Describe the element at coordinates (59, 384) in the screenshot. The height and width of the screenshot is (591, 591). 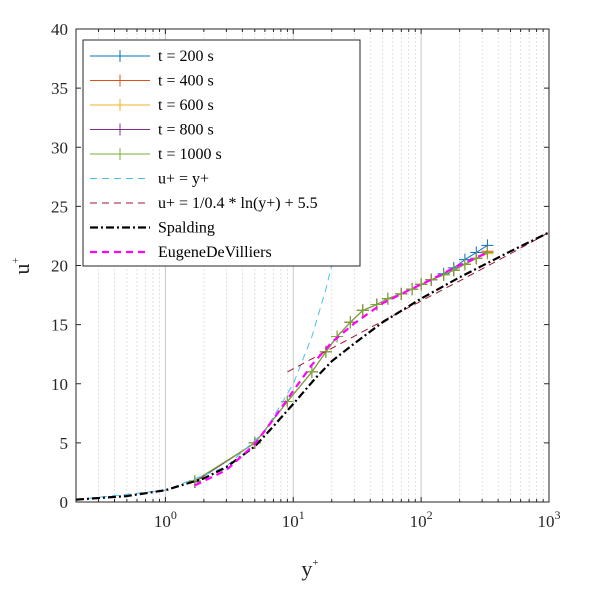
I see `y-tick-label: 10` at that location.